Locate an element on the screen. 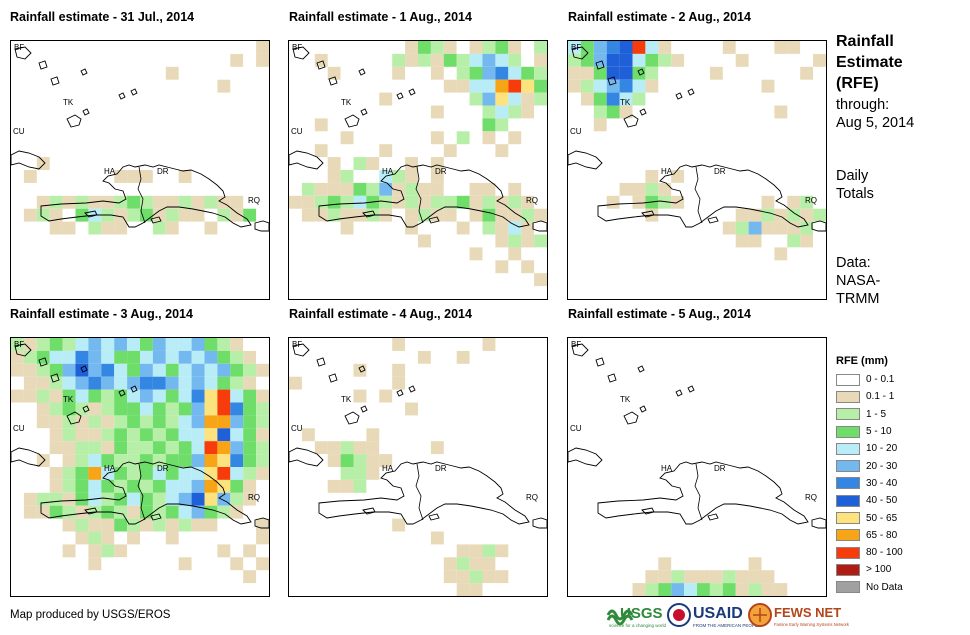  label-rq: RQ is located at coordinates (254, 497).